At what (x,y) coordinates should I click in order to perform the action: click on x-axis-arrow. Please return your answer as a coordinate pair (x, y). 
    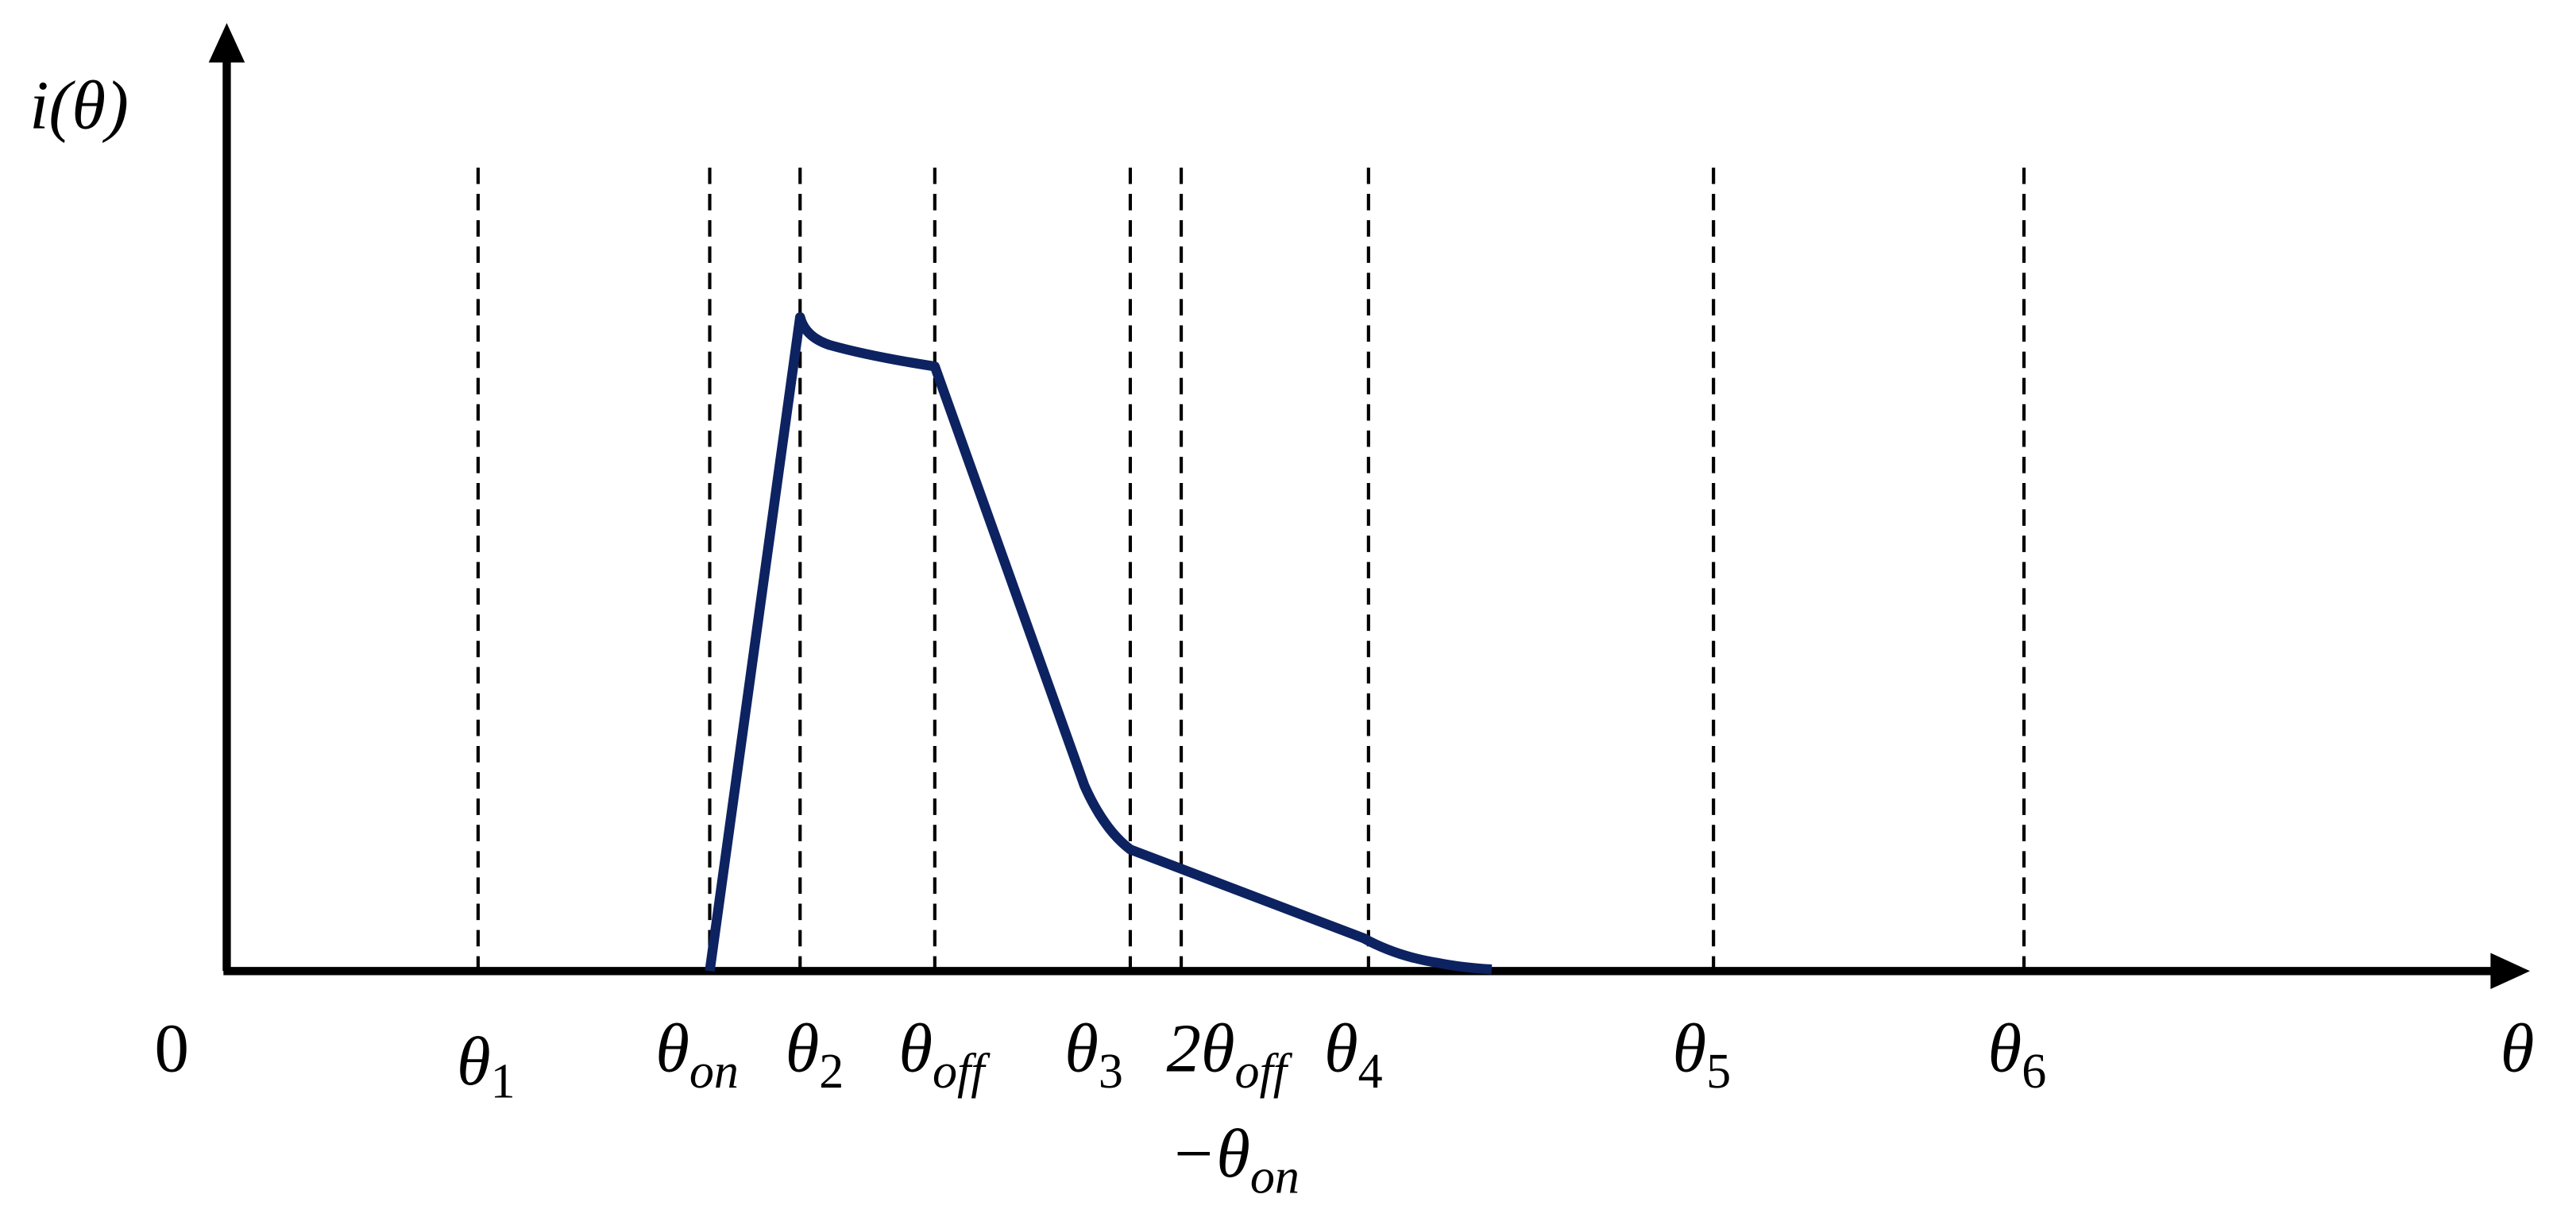
    Looking at the image, I should click on (2510, 971).